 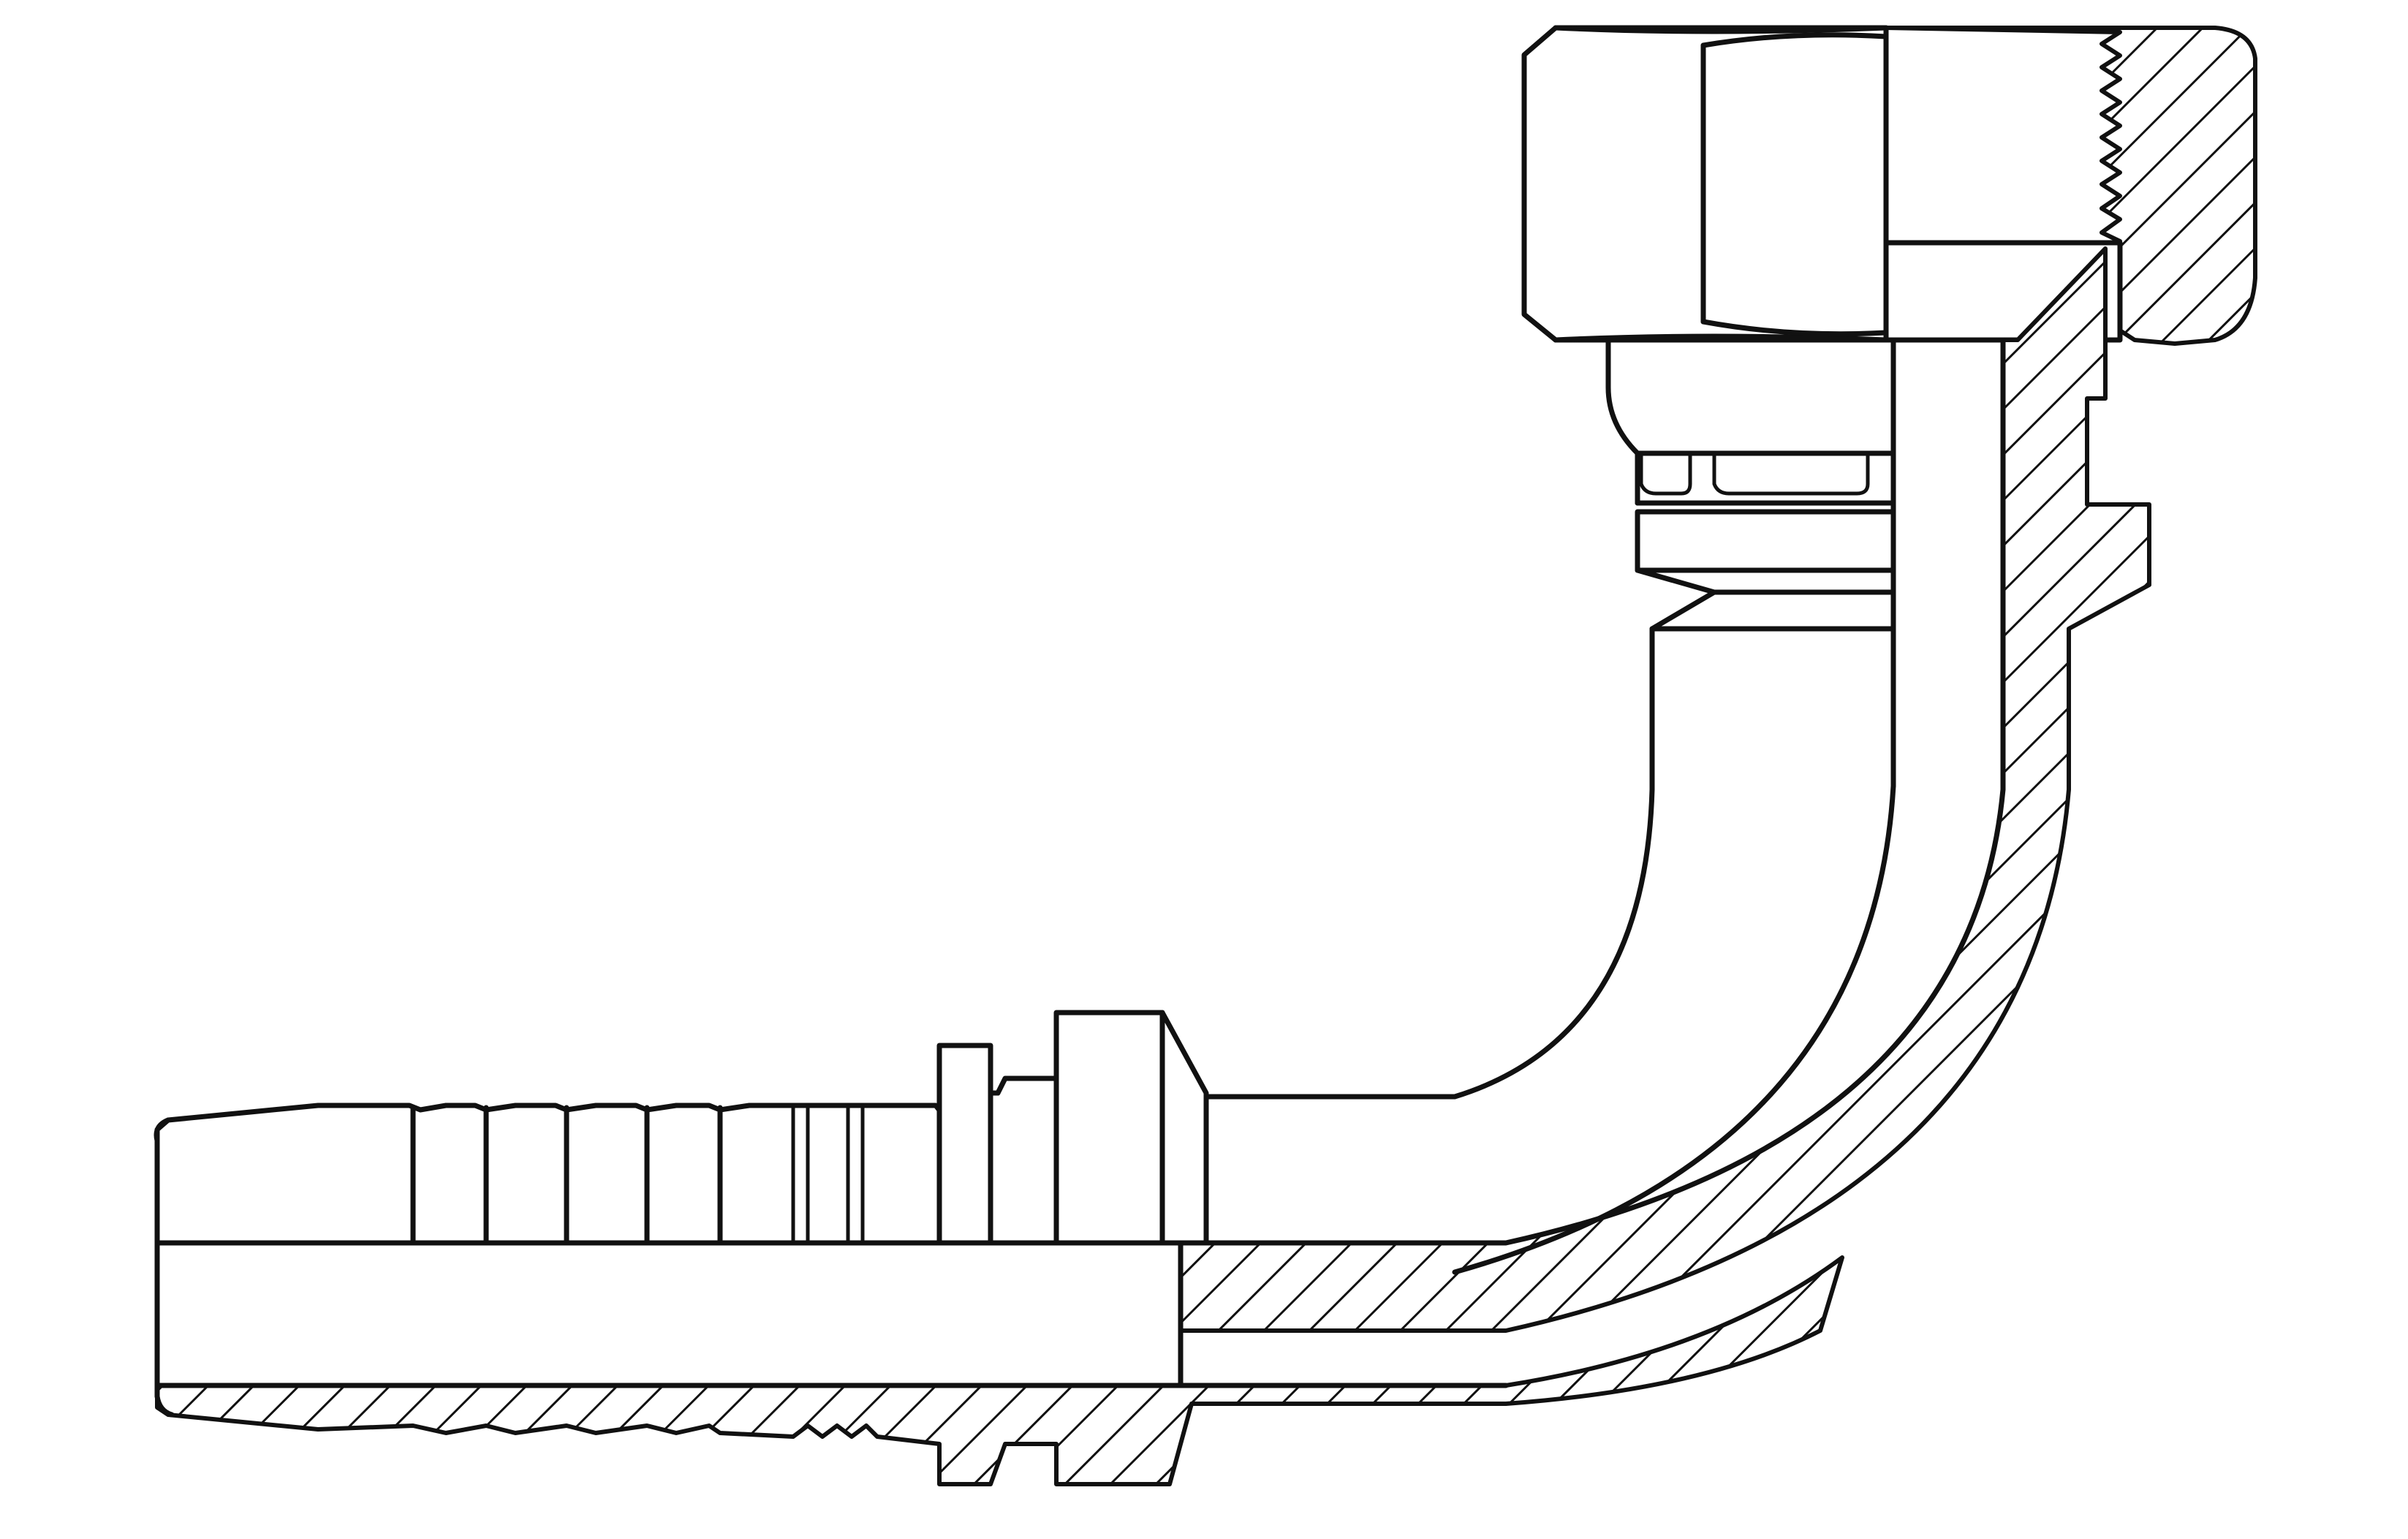 I want to click on stem-neck, so click(x=1751, y=421).